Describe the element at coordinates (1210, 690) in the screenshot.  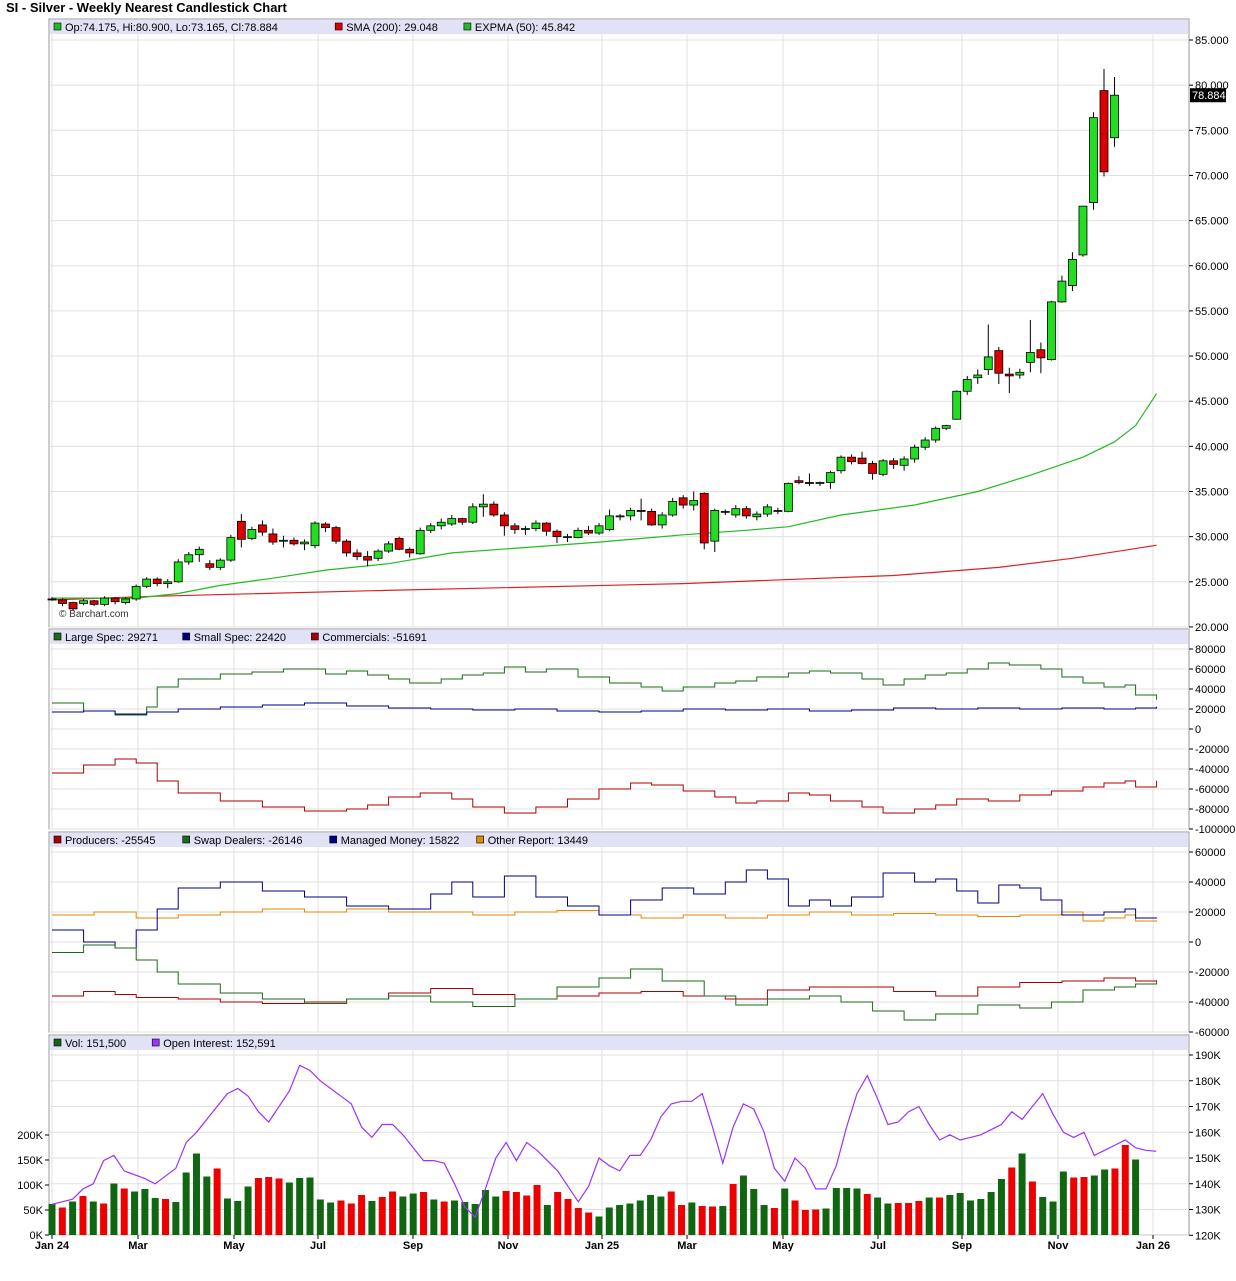
I see `cot1-axis-label: 40000` at that location.